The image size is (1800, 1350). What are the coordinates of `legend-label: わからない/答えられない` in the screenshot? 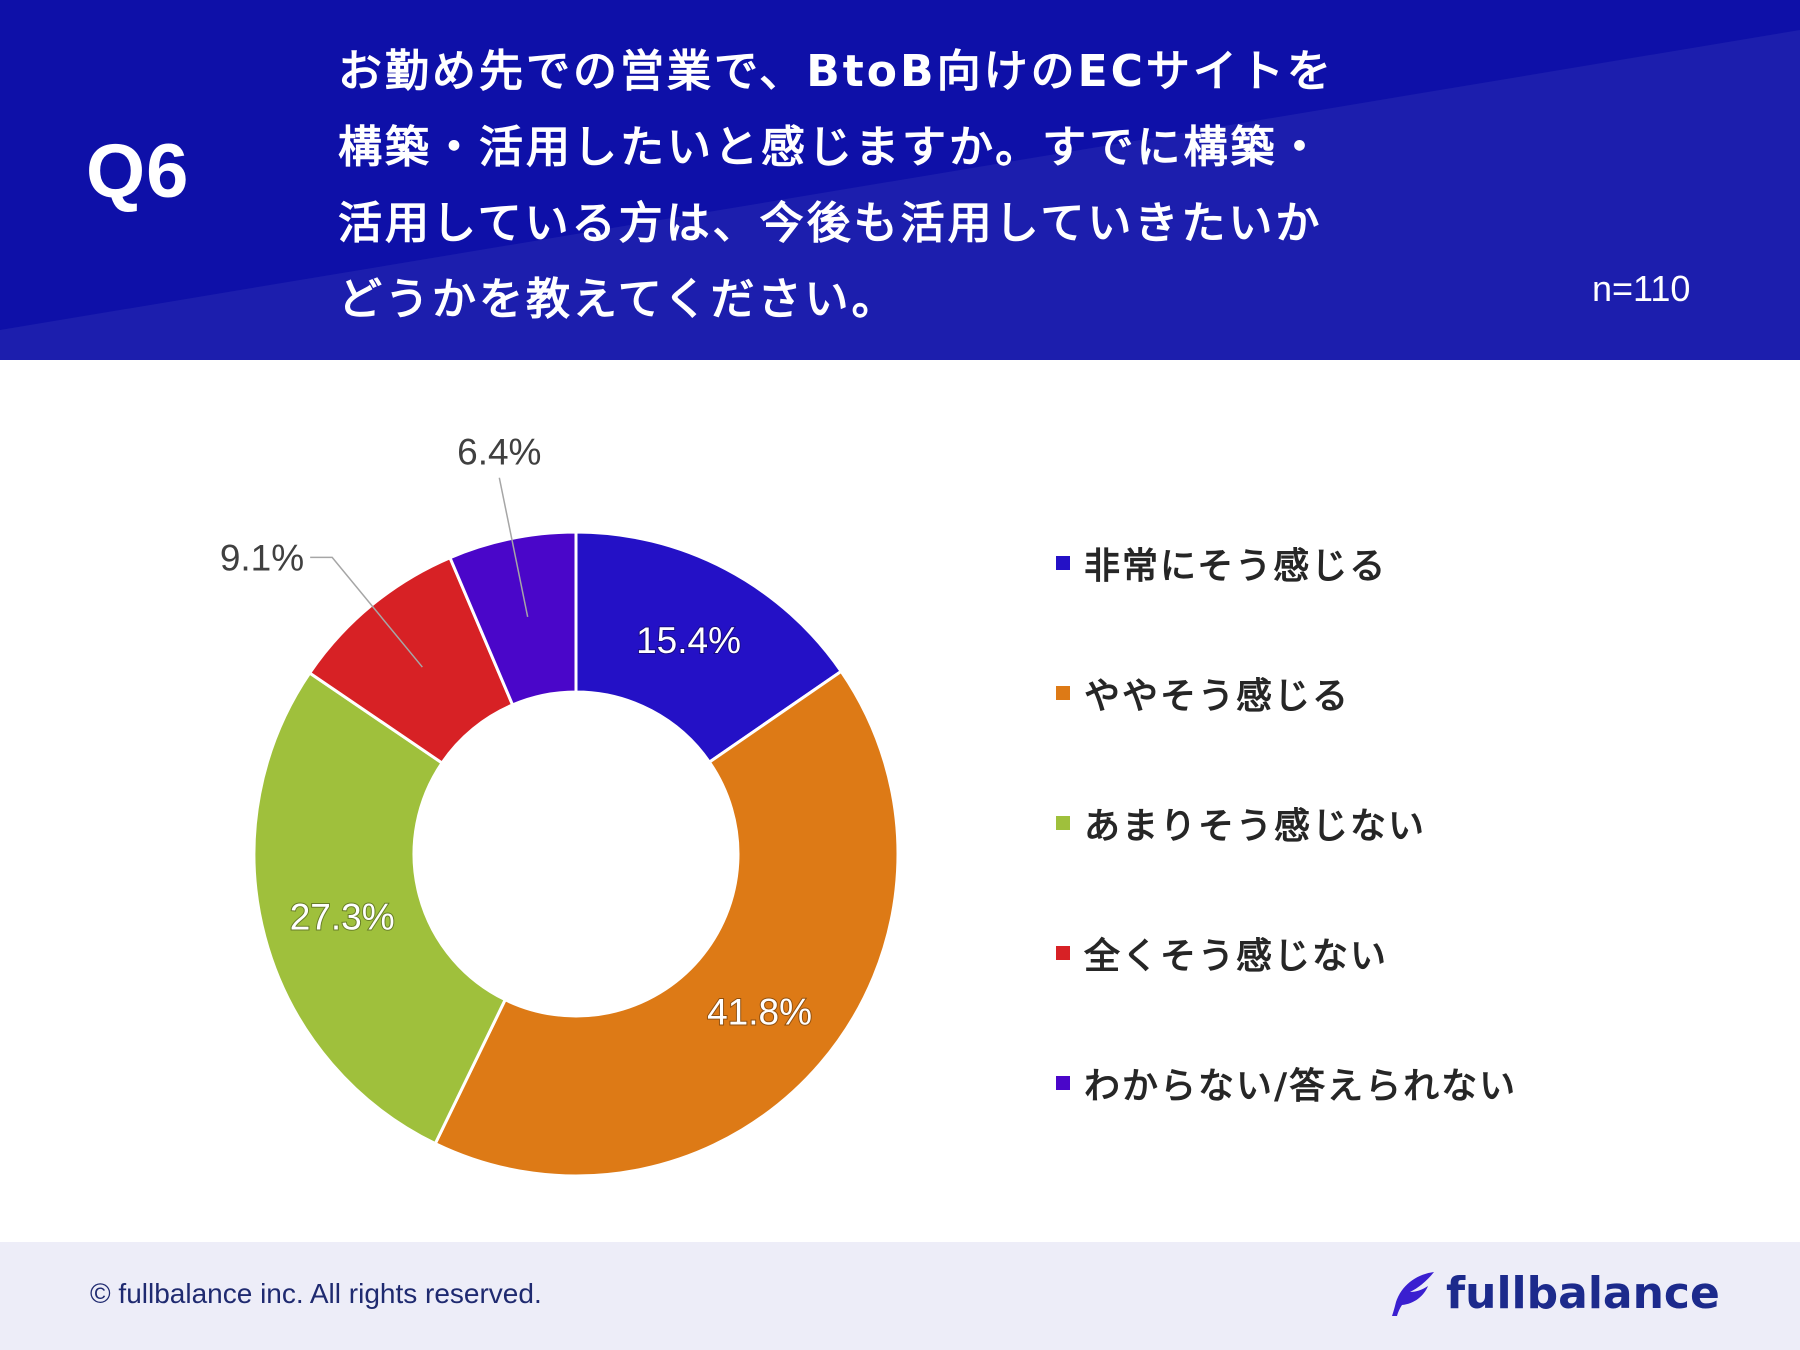 It's located at (1301, 1086).